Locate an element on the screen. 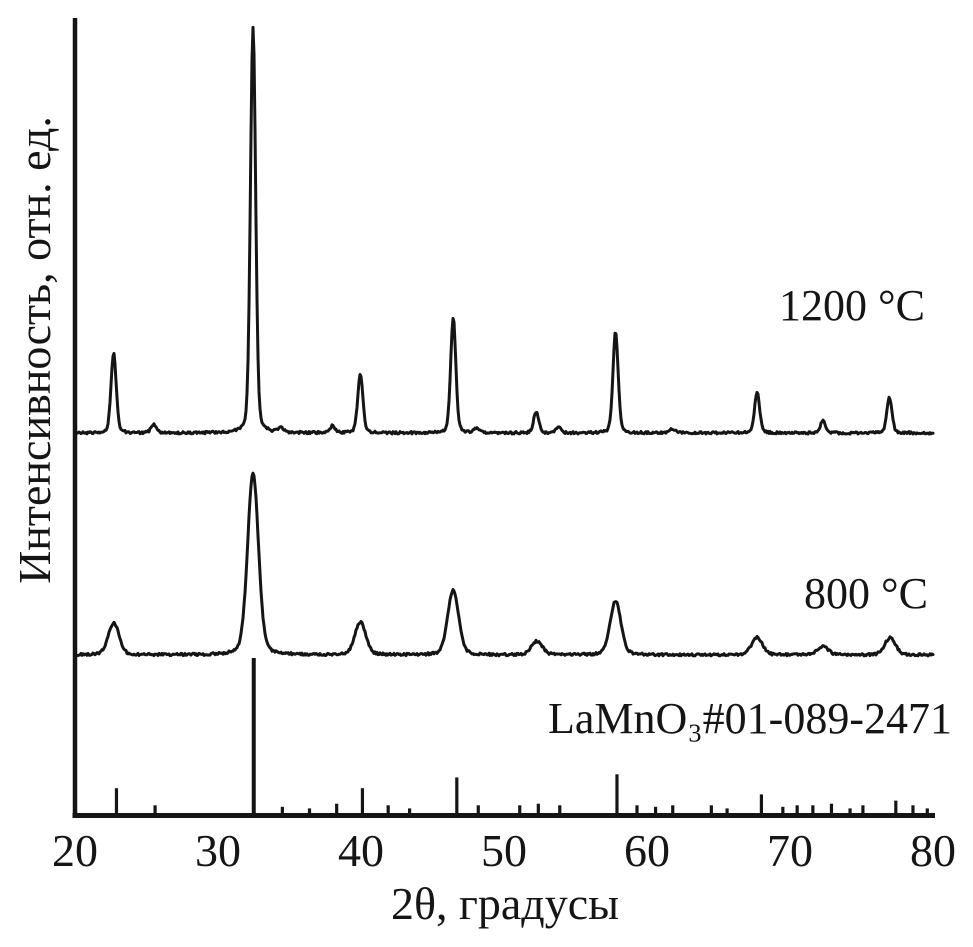  x-tick-labels: 20 30 40 50 60 70 80 is located at coordinates (486, 850).